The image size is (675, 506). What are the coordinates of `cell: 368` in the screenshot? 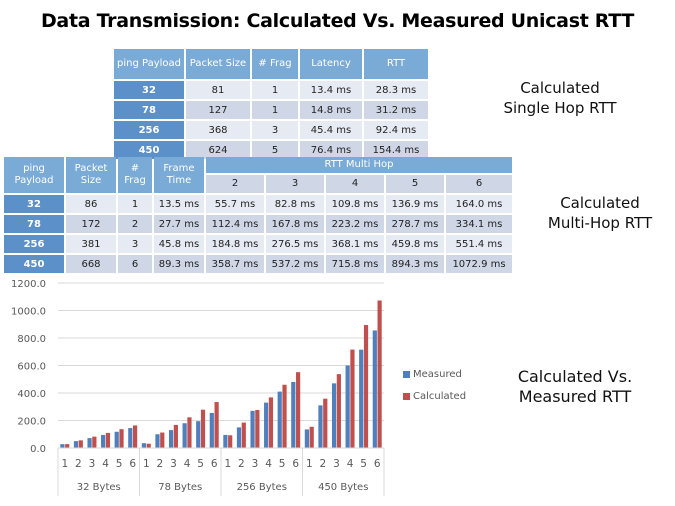 It's located at (218, 130).